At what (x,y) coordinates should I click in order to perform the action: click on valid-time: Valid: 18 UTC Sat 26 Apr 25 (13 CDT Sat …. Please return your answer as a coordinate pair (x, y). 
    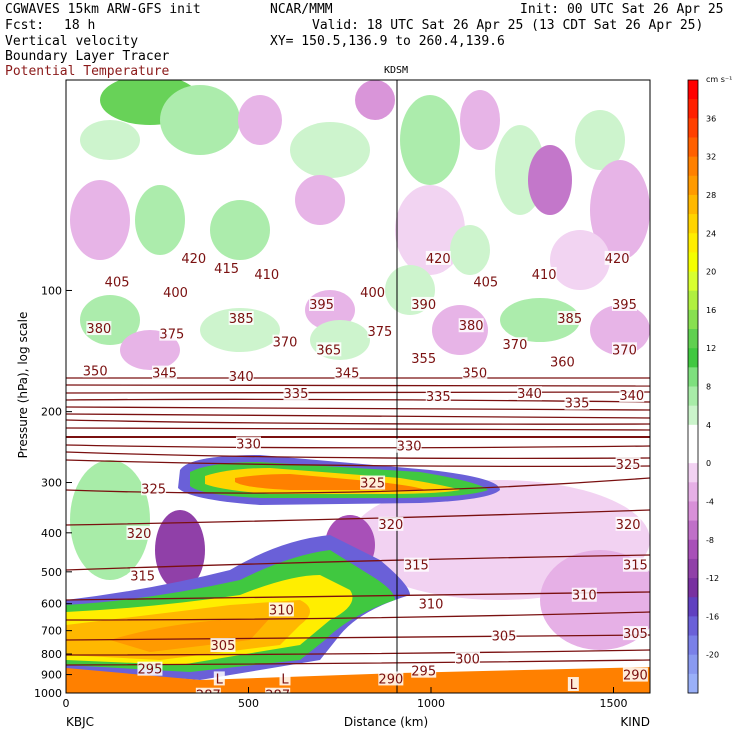
    Looking at the image, I should click on (508, 25).